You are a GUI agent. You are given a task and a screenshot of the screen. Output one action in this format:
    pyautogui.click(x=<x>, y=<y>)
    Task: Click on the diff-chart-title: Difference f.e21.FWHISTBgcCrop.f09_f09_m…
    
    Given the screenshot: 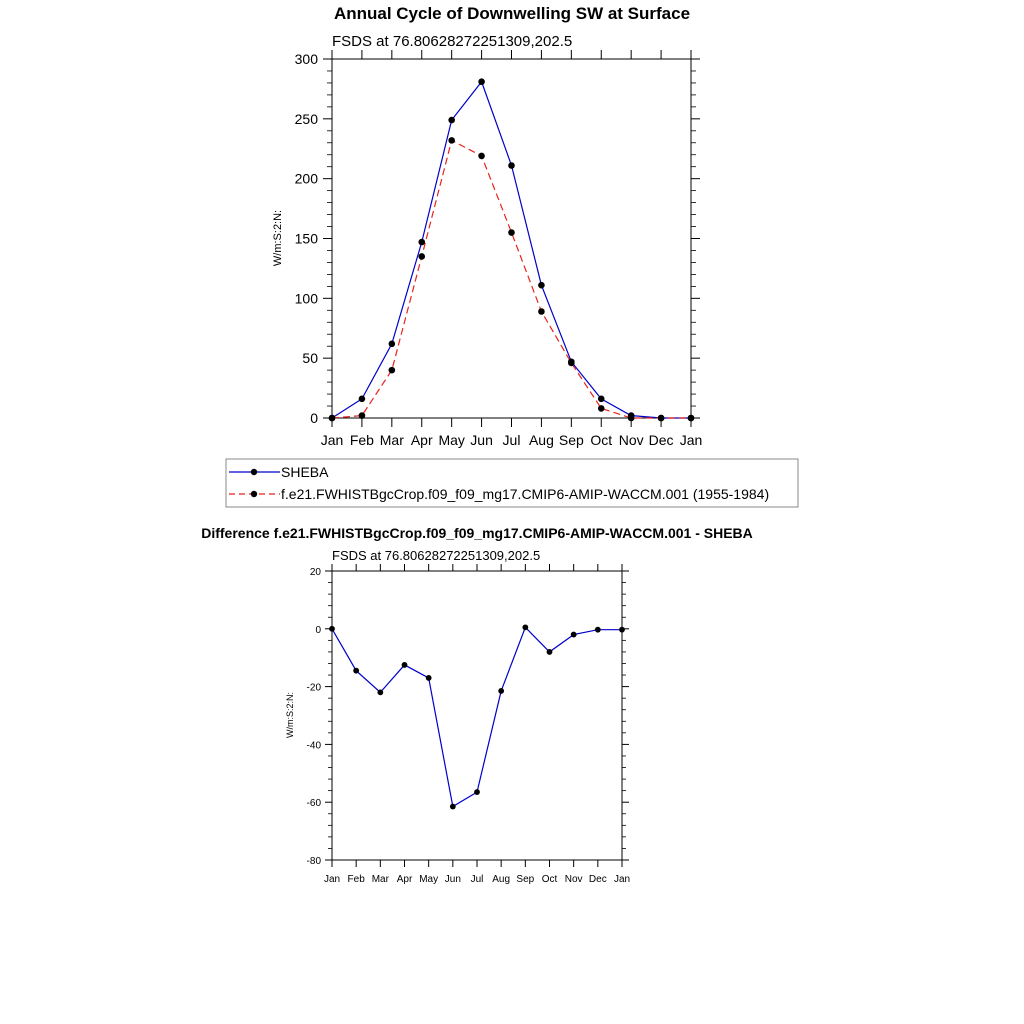 What is the action you would take?
    pyautogui.click(x=477, y=533)
    